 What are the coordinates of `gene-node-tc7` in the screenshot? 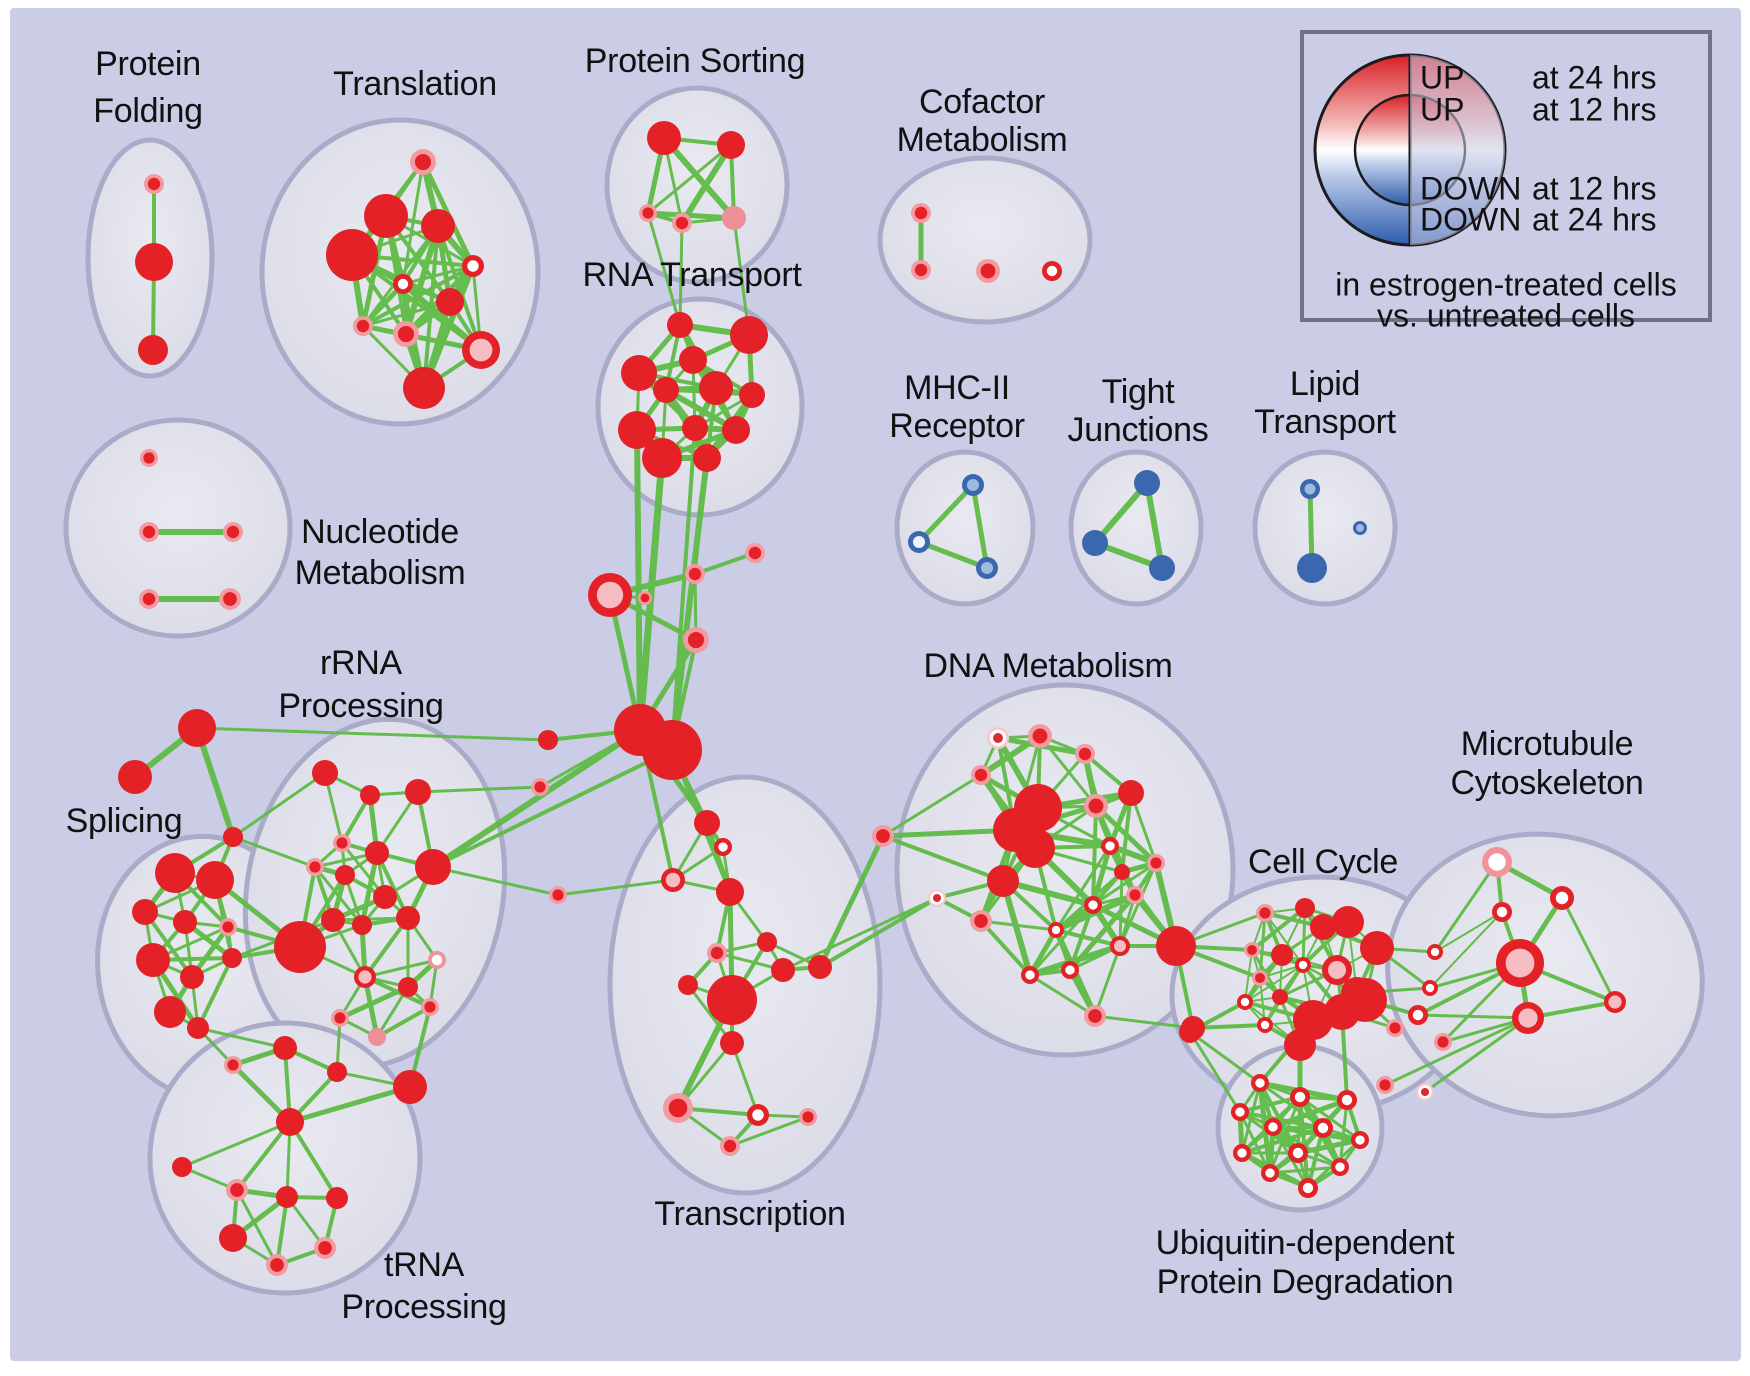 It's located at (717, 953).